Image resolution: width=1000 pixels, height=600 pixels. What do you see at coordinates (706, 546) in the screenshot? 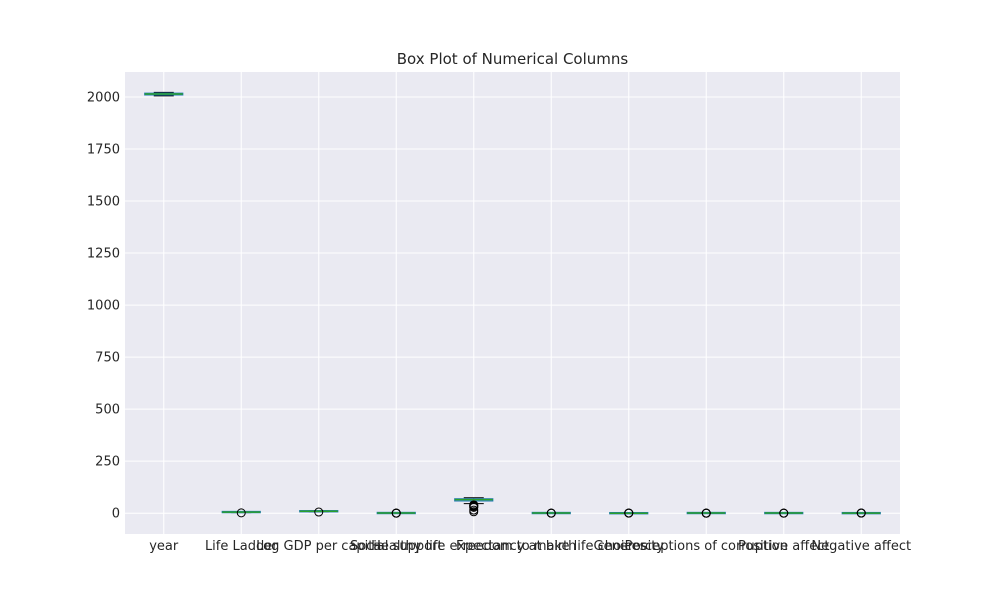
I see `x-tick-label: Perceptions of corruption` at bounding box center [706, 546].